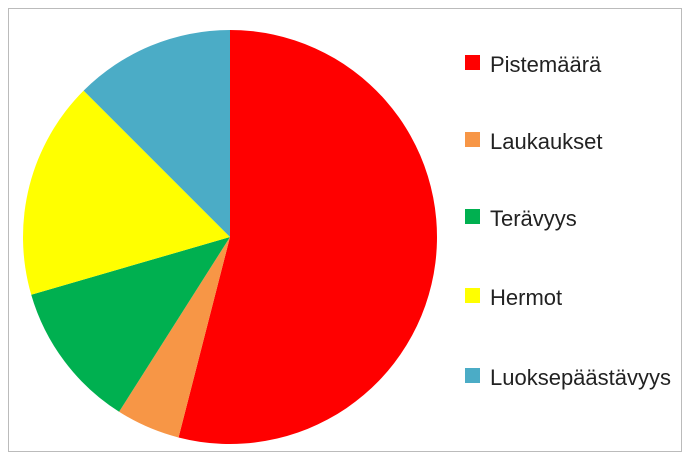 Image resolution: width=690 pixels, height=455 pixels. I want to click on legend-label: Laukaukset, so click(546, 141).